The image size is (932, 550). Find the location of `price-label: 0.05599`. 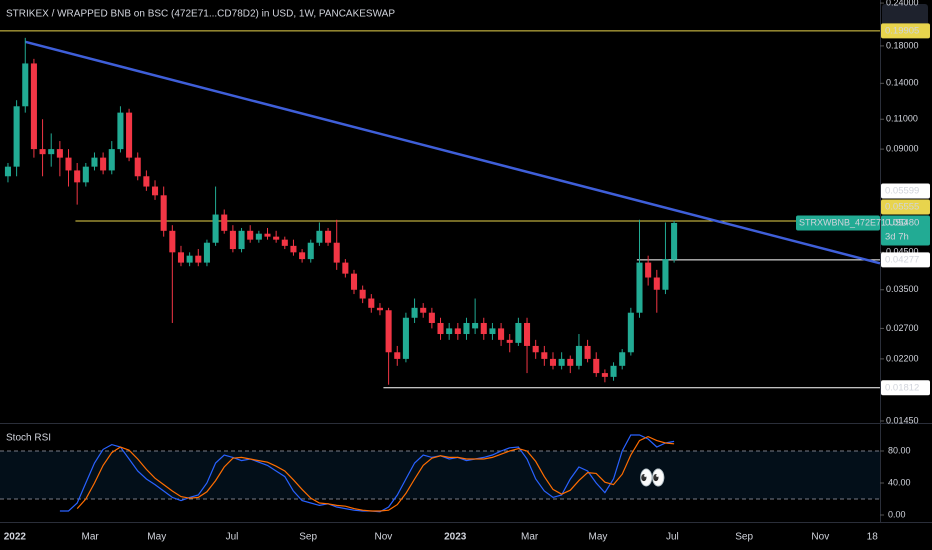

price-label: 0.05599 is located at coordinates (902, 191).